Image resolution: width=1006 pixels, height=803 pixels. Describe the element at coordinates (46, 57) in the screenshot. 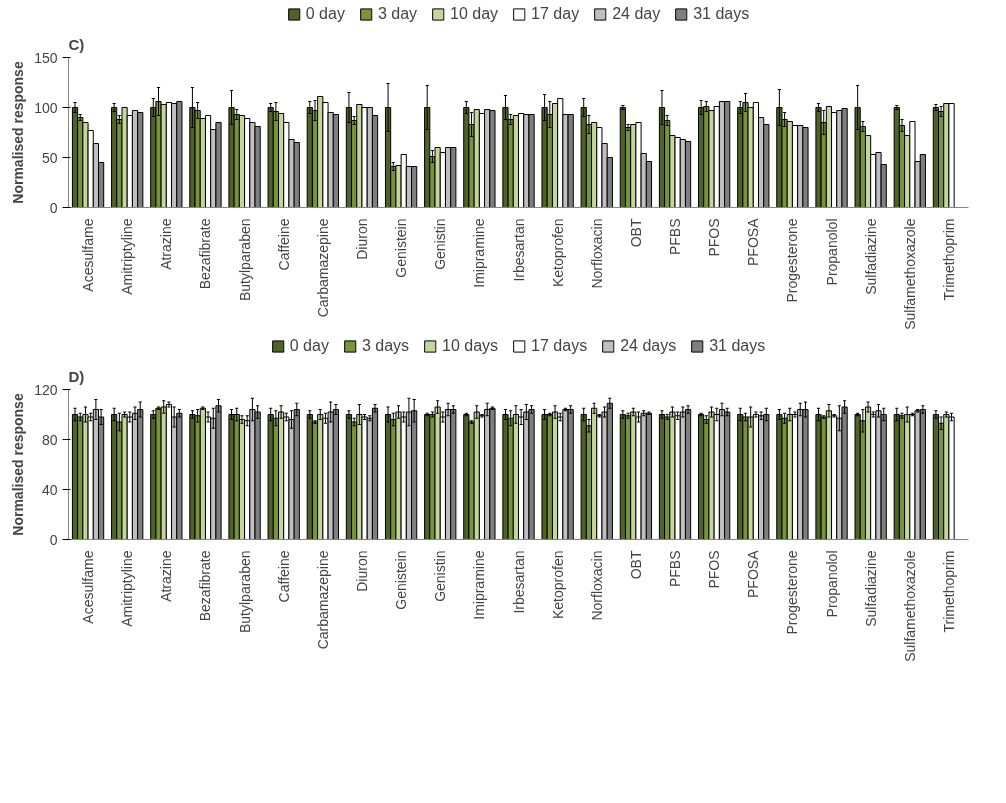

I see `y-tick-label: 150` at that location.